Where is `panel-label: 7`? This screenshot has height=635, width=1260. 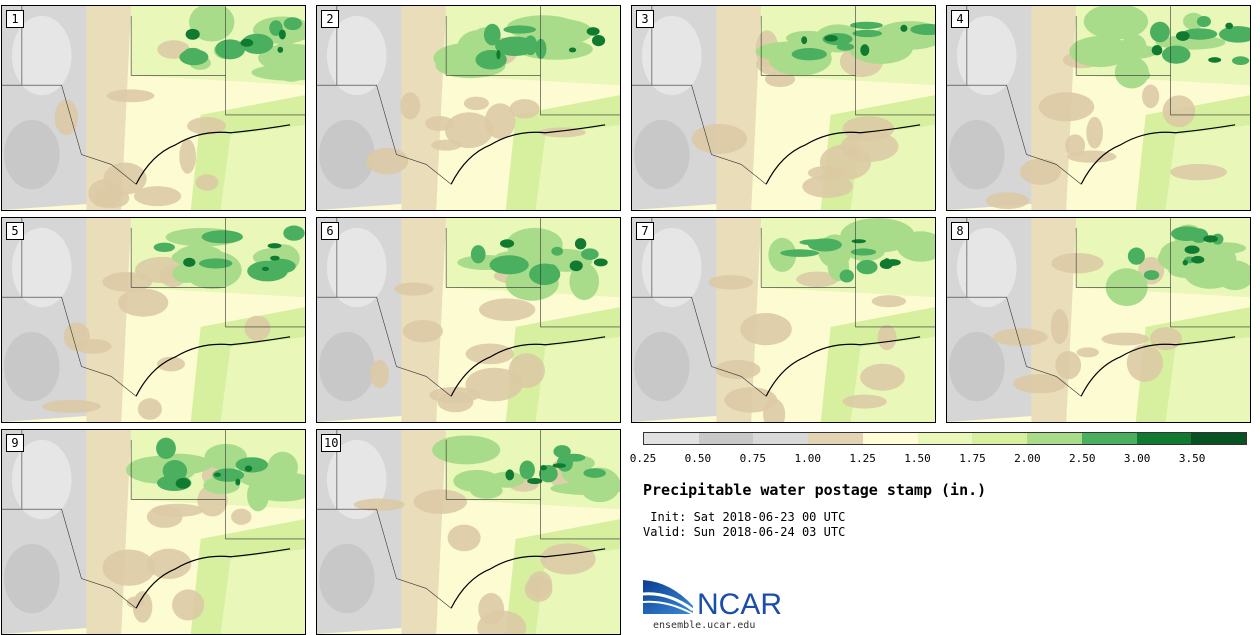
panel-label: 7 is located at coordinates (645, 231).